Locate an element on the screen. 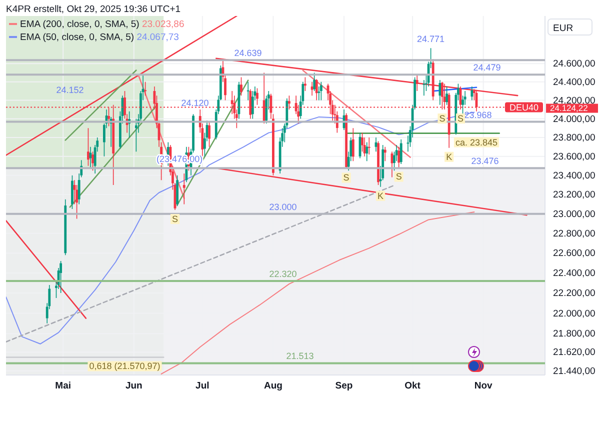 The width and height of the screenshot is (600, 428). y-tick-label: 24.000,00 is located at coordinates (574, 119).